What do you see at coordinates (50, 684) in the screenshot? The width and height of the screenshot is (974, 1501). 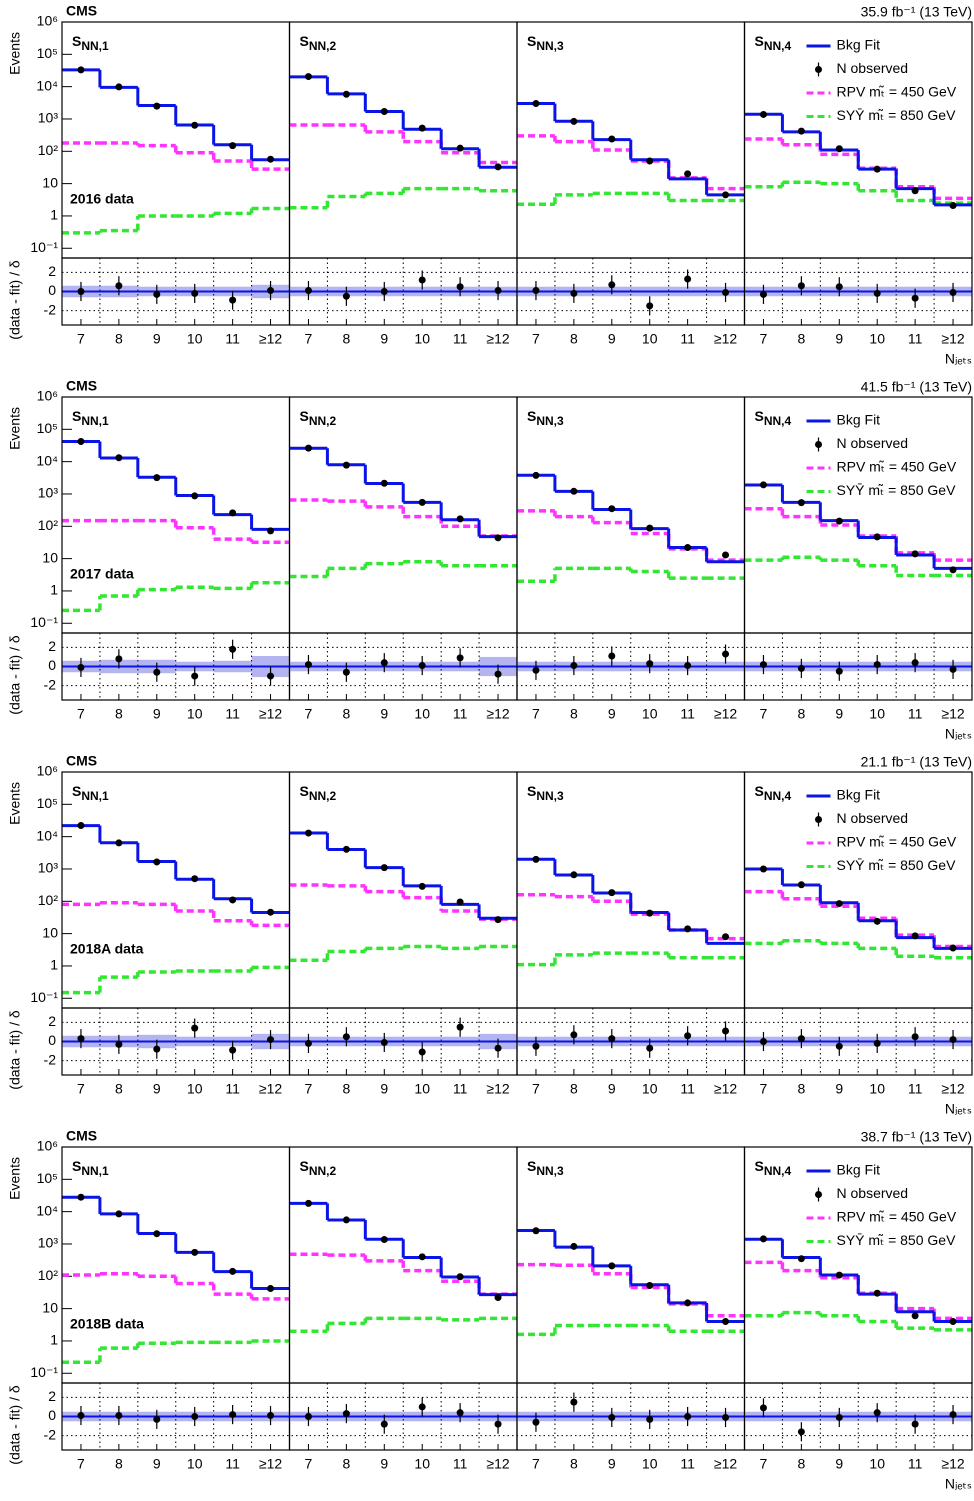 I see `ratio-tick-label: -2` at bounding box center [50, 684].